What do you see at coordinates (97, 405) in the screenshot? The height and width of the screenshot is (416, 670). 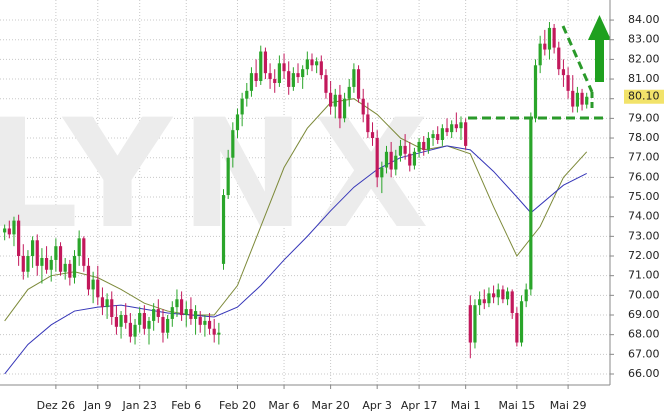 I see `x-tick-label: Jan 9` at bounding box center [97, 405].